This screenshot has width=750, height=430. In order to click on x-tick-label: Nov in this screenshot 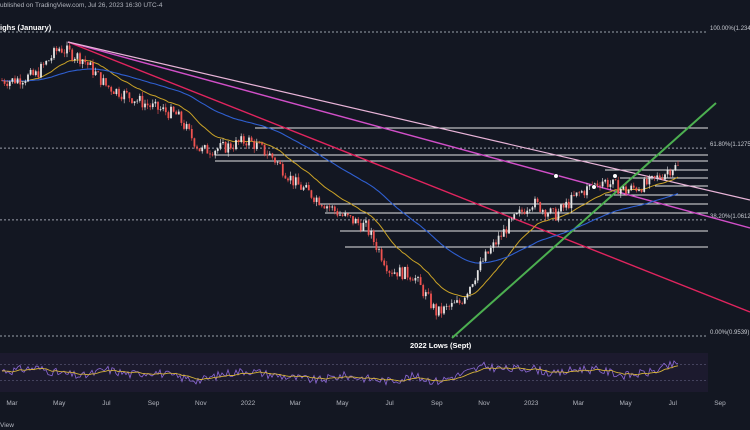, I will do `click(484, 403)`.